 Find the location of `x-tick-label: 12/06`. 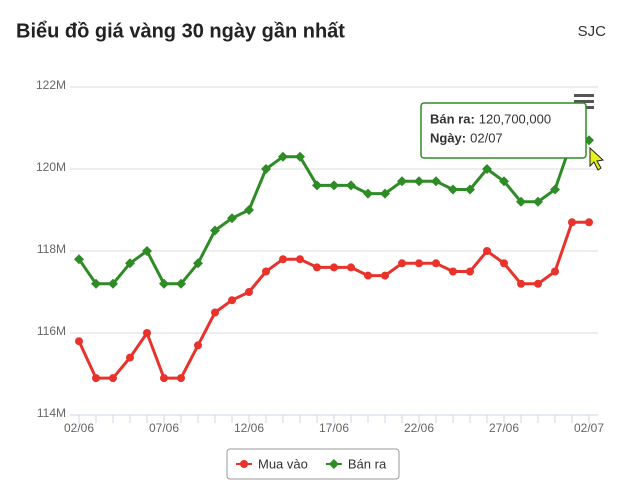

x-tick-label: 12/06 is located at coordinates (249, 428).